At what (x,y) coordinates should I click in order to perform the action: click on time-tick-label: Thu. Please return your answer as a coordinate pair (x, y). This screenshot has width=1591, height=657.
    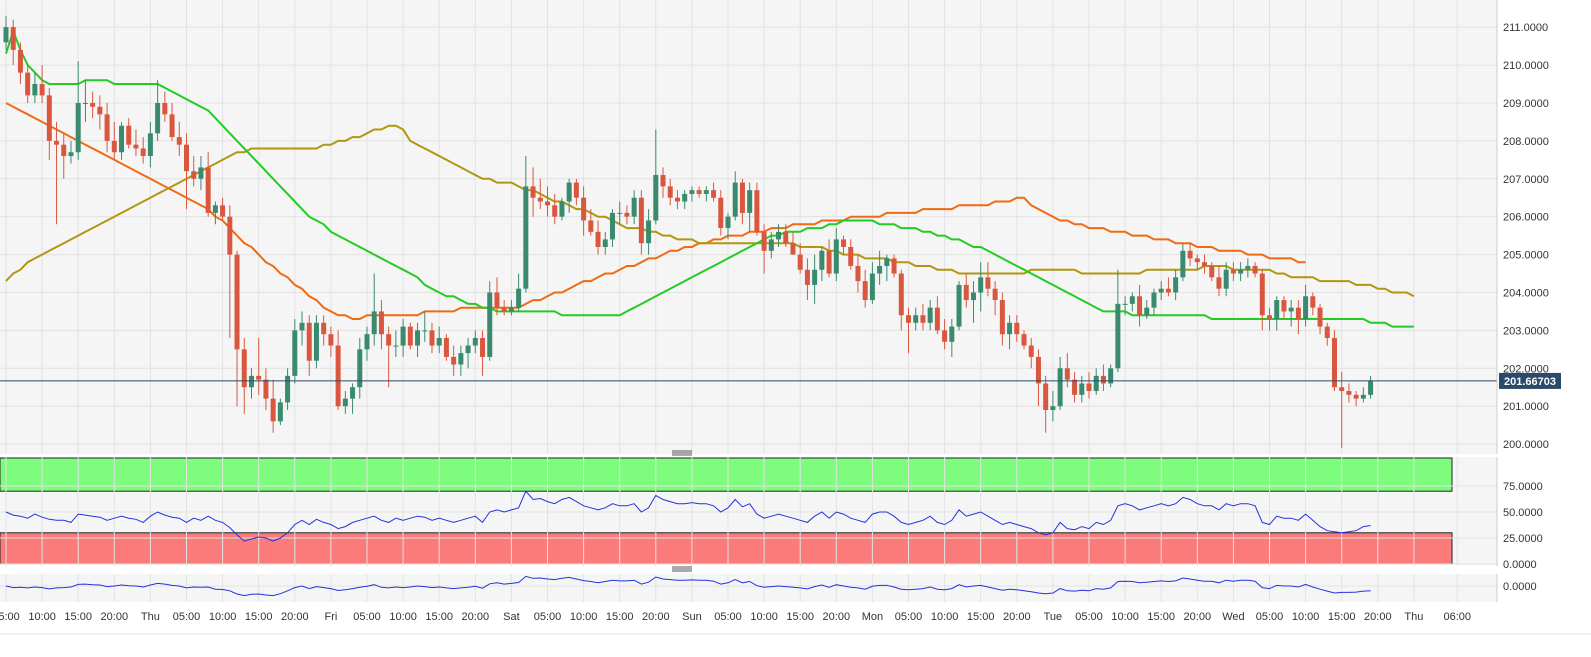
    Looking at the image, I should click on (1413, 617).